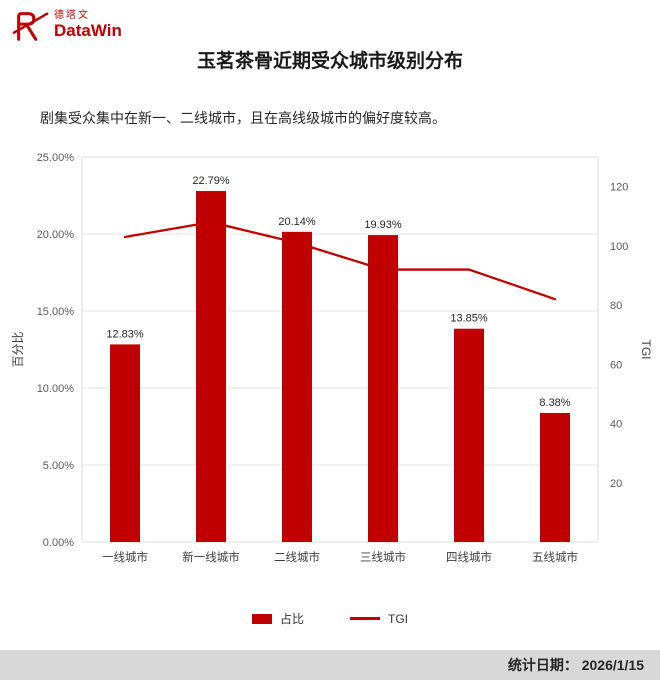  I want to click on chart-legend: 占比 TGI, so click(330, 618).